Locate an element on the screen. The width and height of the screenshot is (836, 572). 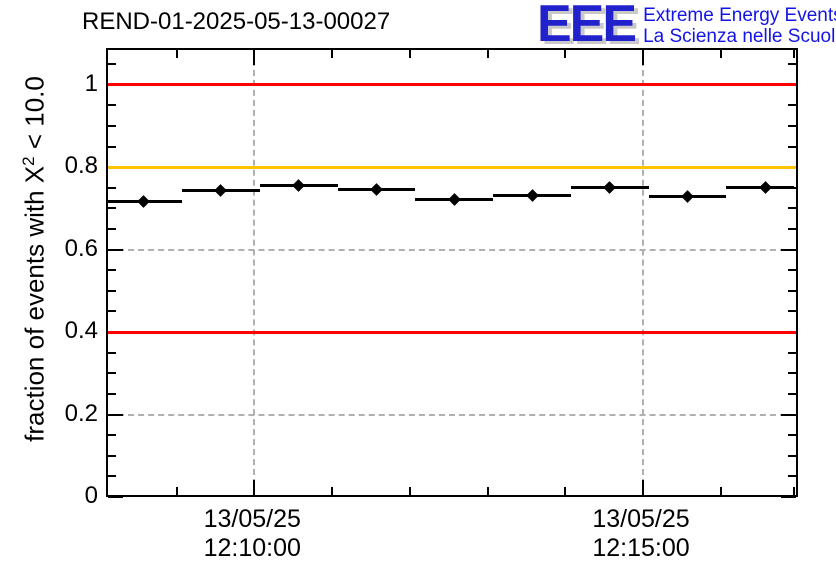
y-tick-label: 0.8 is located at coordinates (81, 166).